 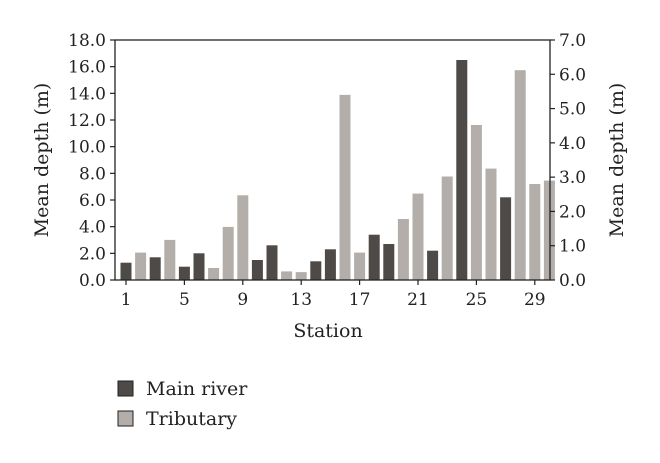 I want to click on legend-label-main-river: Main river, so click(x=197, y=389).